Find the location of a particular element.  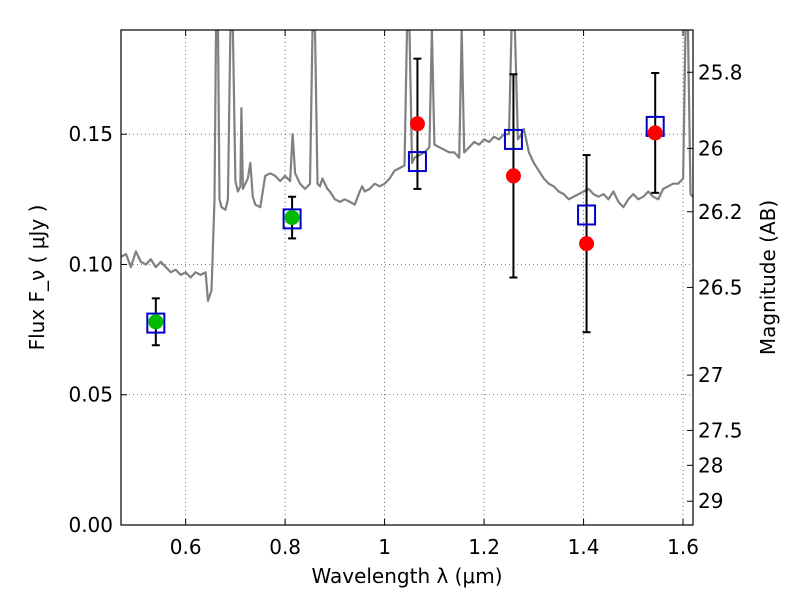

y-tick-label: 0.00 is located at coordinates (90, 525).